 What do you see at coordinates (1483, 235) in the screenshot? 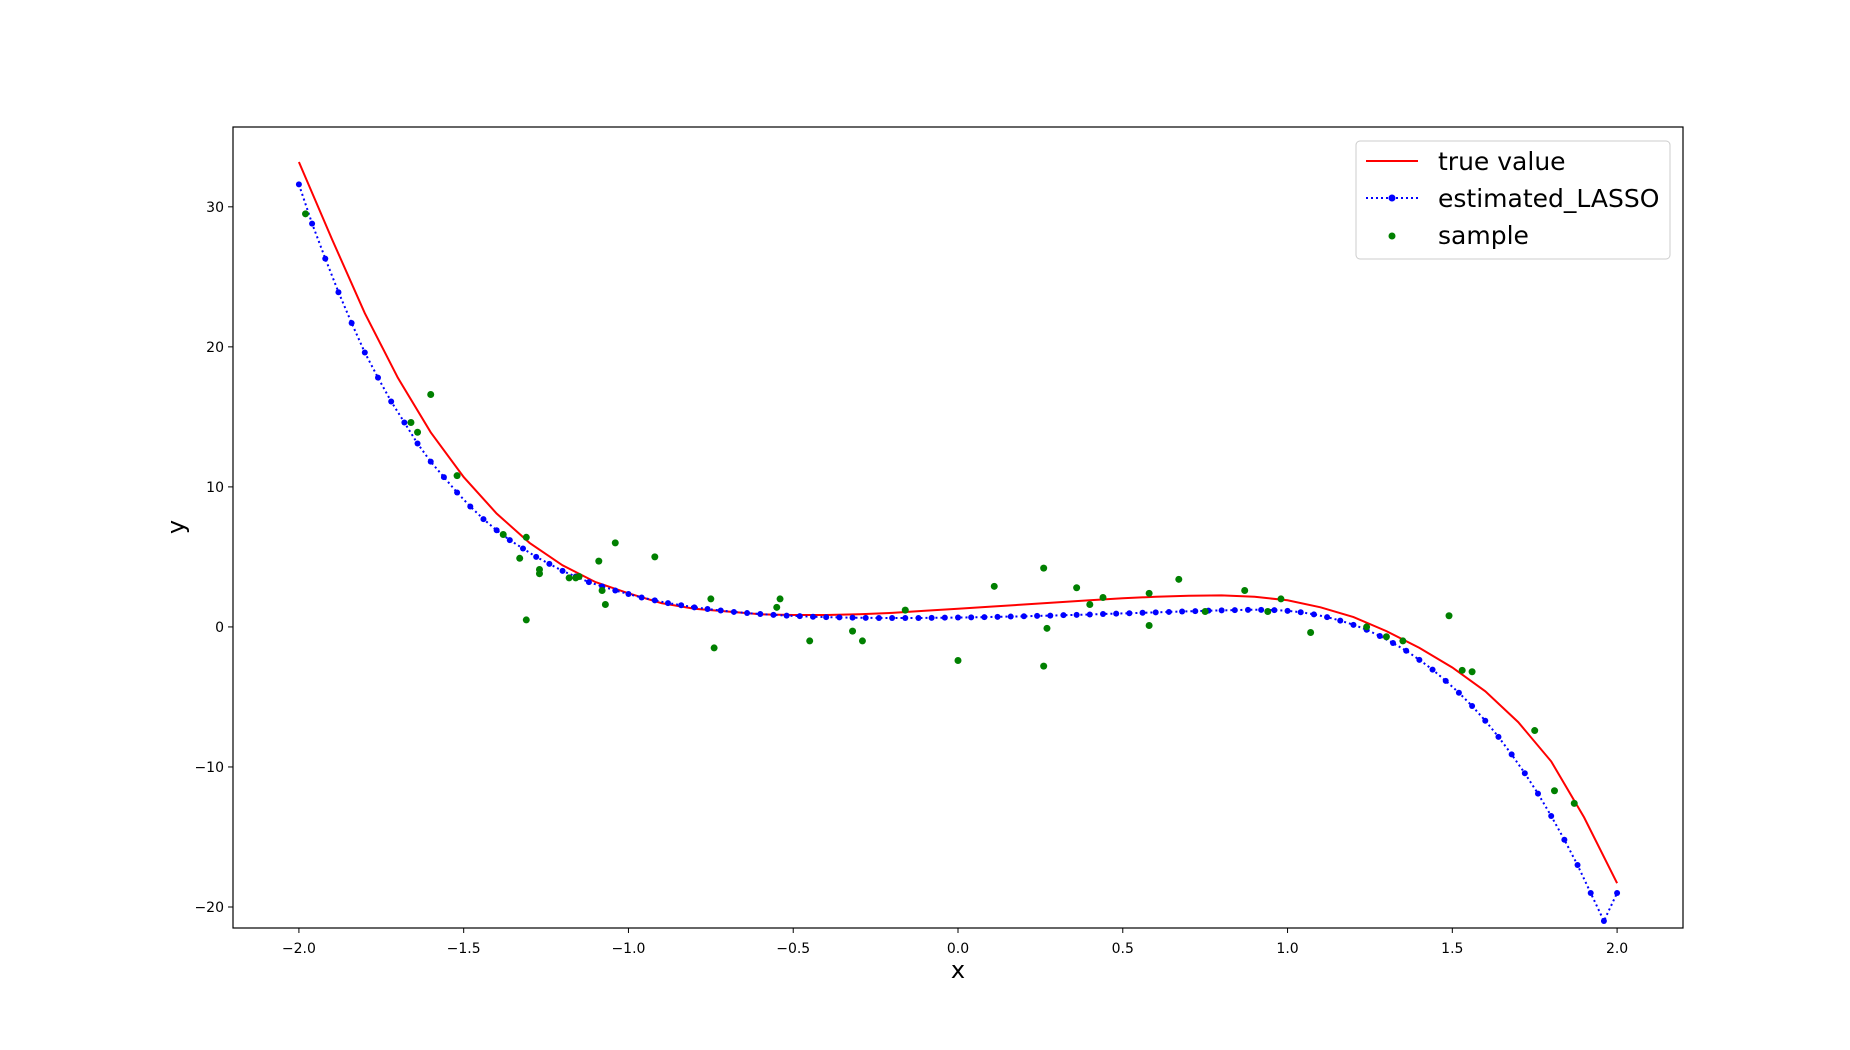
I see `legend-sample-label: sample` at bounding box center [1483, 235].